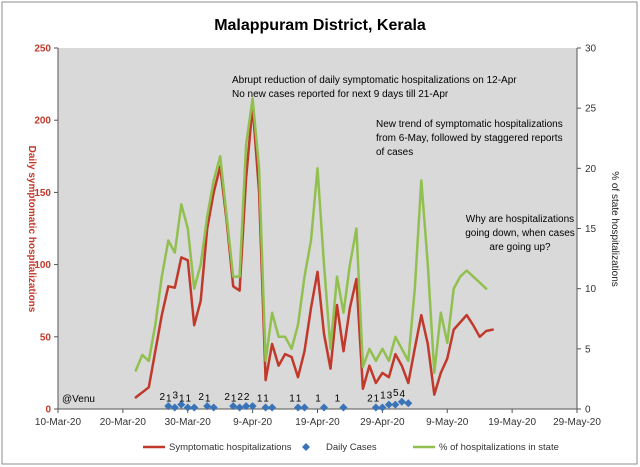 This screenshot has height=467, width=640. Describe the element at coordinates (78, 399) in the screenshot. I see `author-credit: @Venu` at that location.